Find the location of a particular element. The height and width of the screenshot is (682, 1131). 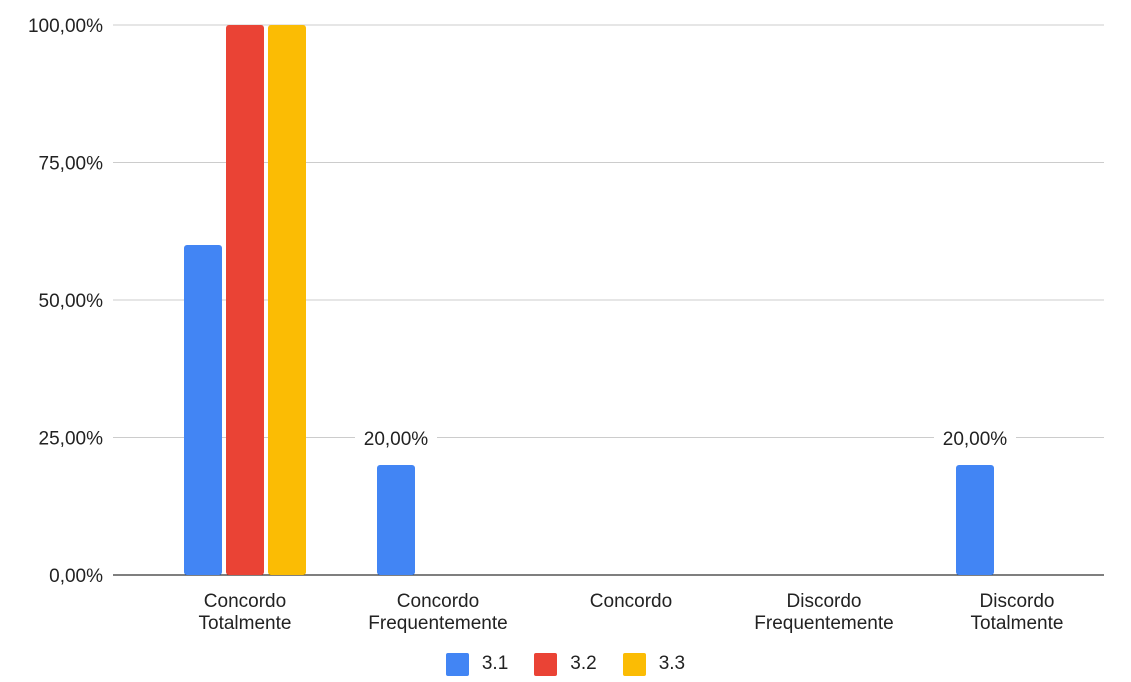

legend-label: 3.3 is located at coordinates (672, 663).